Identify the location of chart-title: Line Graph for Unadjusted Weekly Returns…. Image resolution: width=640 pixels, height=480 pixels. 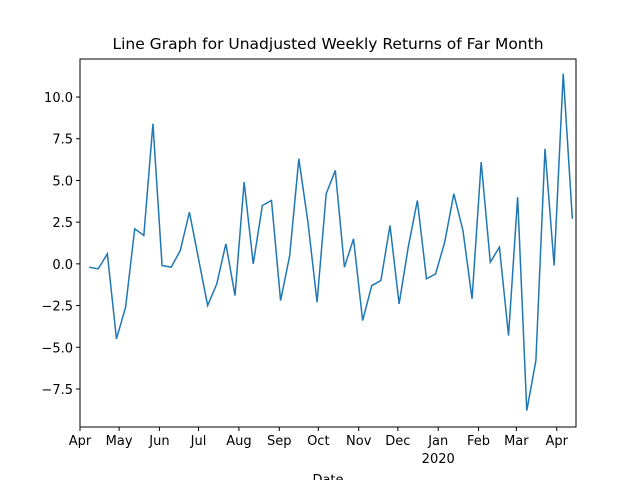
(327, 44).